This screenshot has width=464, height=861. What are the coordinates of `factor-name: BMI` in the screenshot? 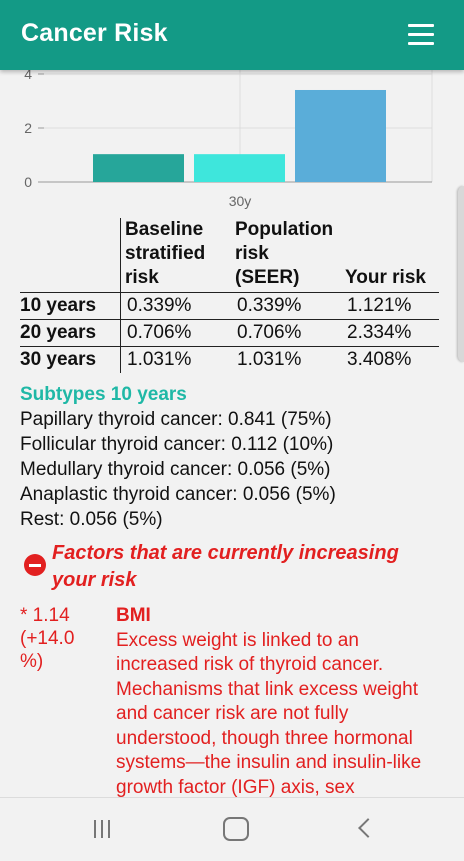 It's located at (133, 615).